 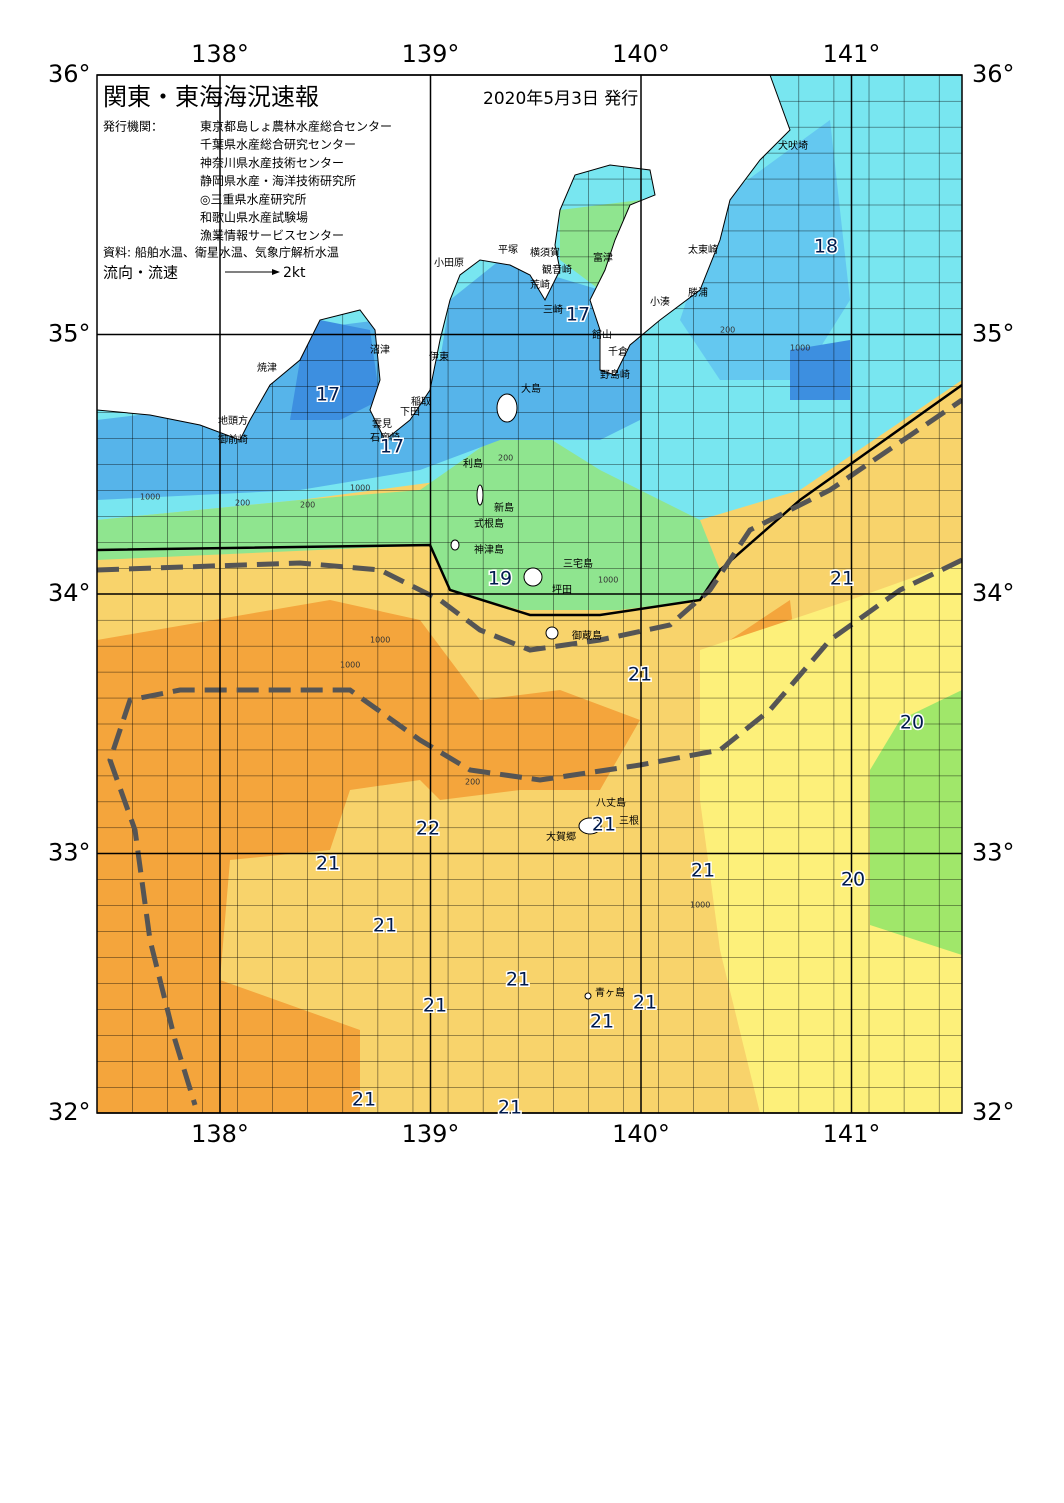 I want to click on place-name: 三崎, so click(x=553, y=309).